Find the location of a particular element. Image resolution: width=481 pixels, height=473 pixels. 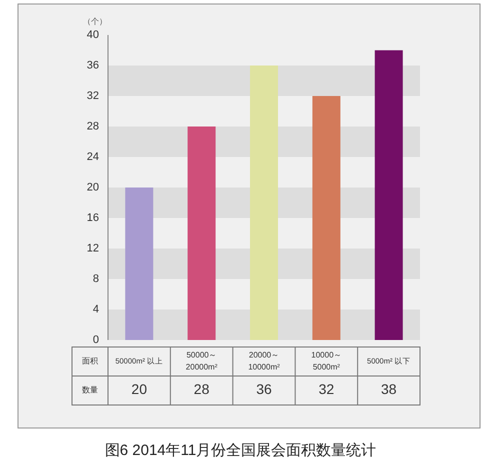

data-label: 20 is located at coordinates (139, 389).